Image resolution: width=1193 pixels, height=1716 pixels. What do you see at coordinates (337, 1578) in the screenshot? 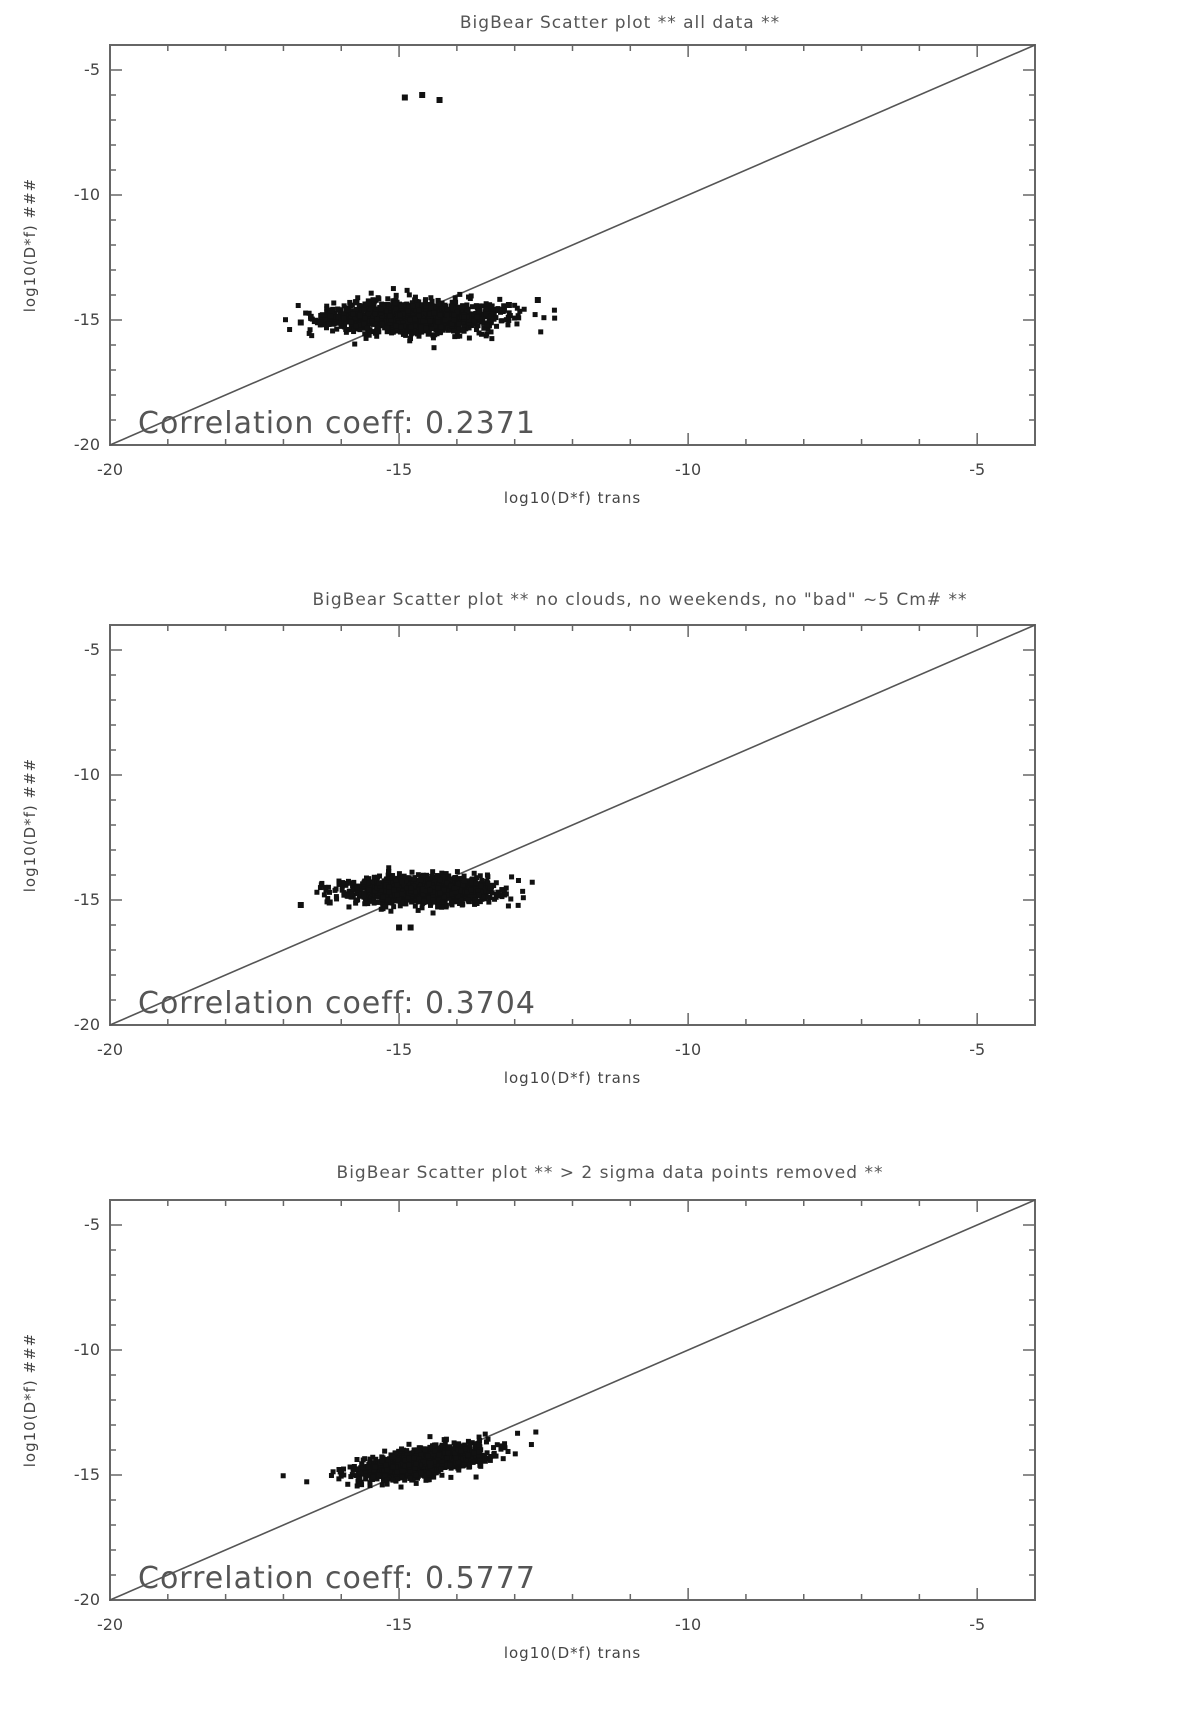
I see `correlation-annotation: Correlation coeff: 0.5777` at bounding box center [337, 1578].